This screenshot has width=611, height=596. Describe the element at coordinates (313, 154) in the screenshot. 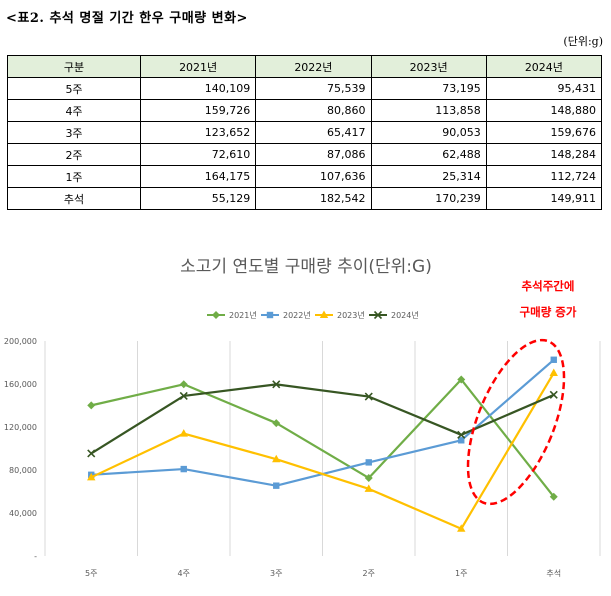

I see `table-cell: 87,086` at that location.